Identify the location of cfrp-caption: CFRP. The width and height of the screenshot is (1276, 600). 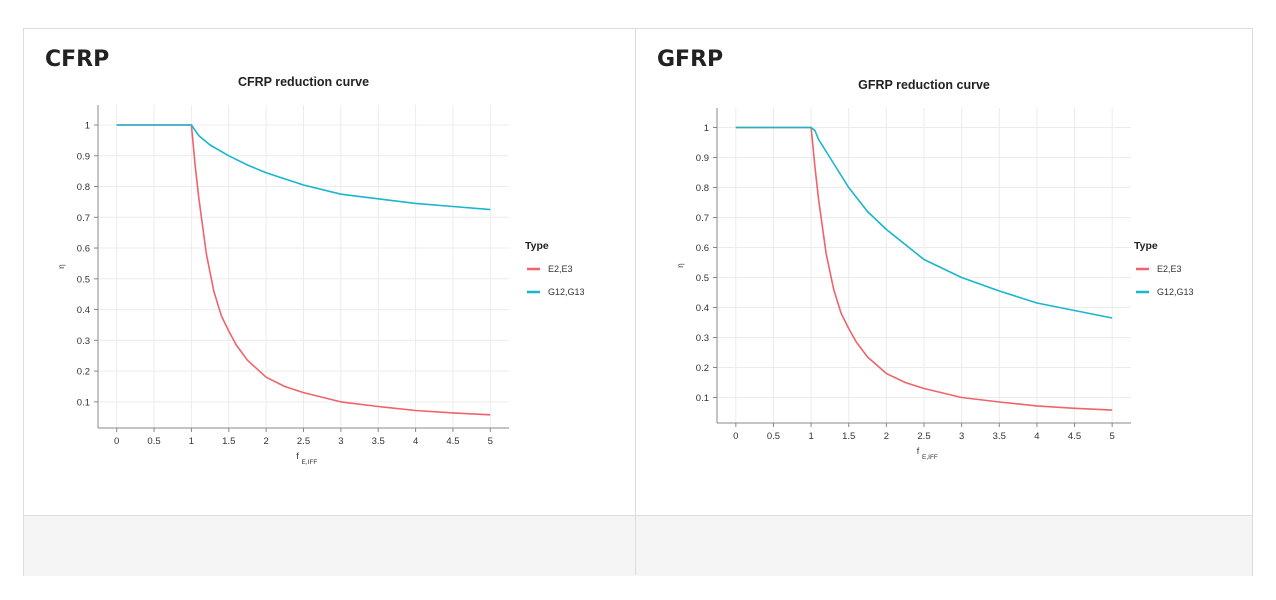
(77, 59).